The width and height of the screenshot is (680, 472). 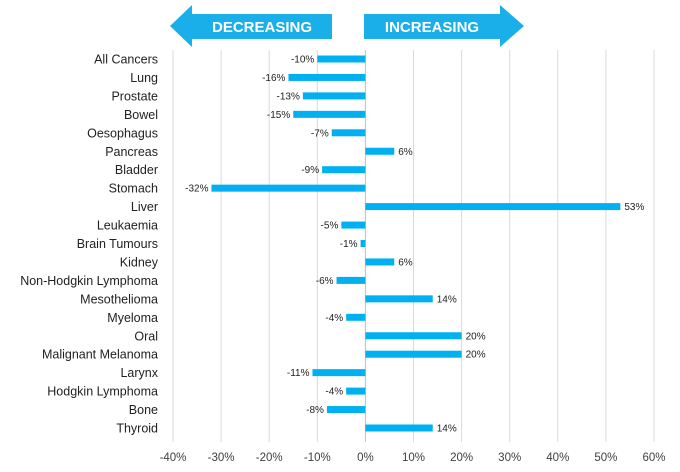 I want to click on decreasing-arrow, so click(x=251, y=26).